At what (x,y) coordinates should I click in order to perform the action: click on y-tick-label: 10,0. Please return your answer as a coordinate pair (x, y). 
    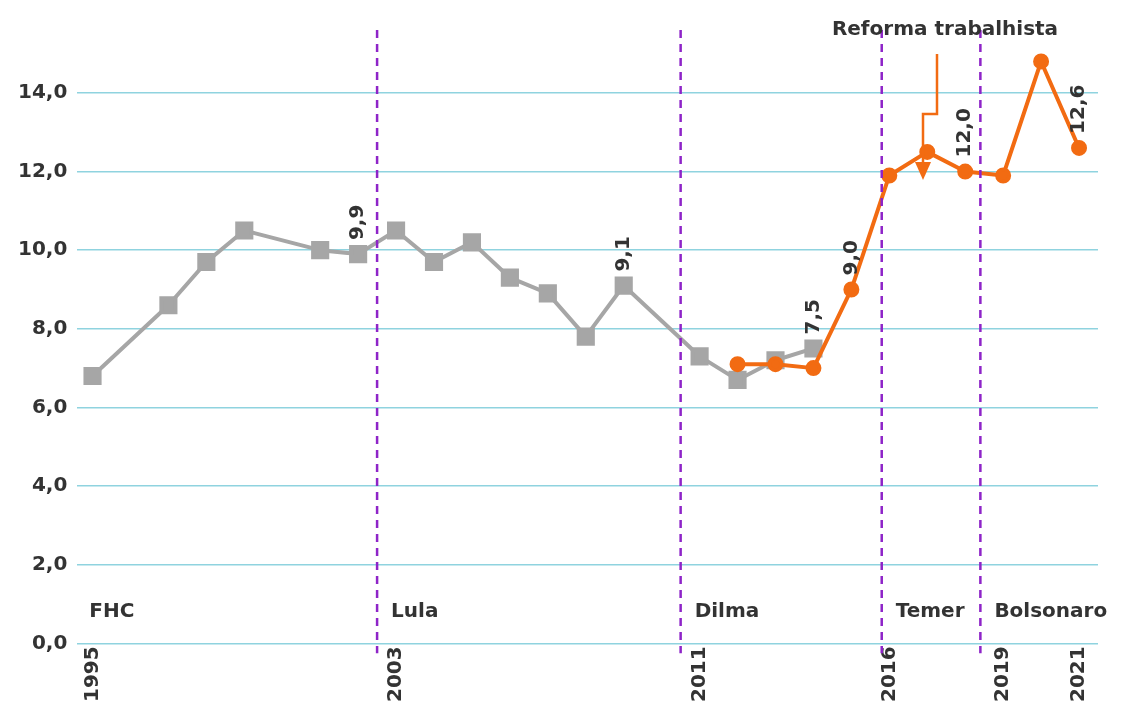
    Looking at the image, I should click on (42, 248).